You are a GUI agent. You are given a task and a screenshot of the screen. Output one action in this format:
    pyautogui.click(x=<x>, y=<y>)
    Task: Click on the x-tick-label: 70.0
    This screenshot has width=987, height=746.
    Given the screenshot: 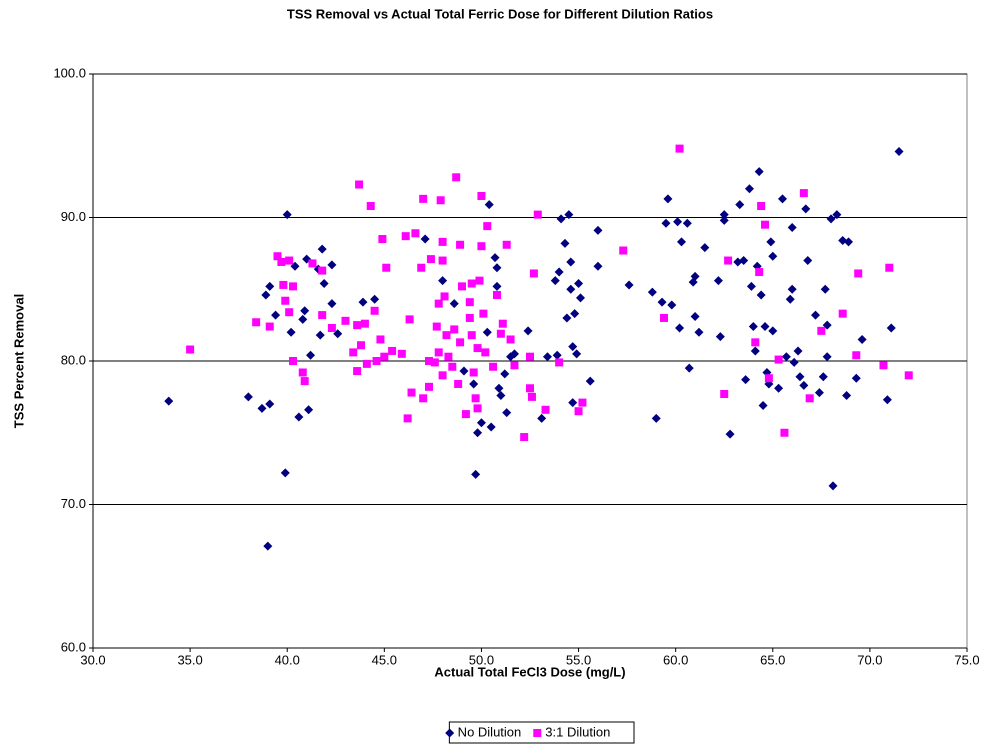 What is the action you would take?
    pyautogui.click(x=869, y=659)
    